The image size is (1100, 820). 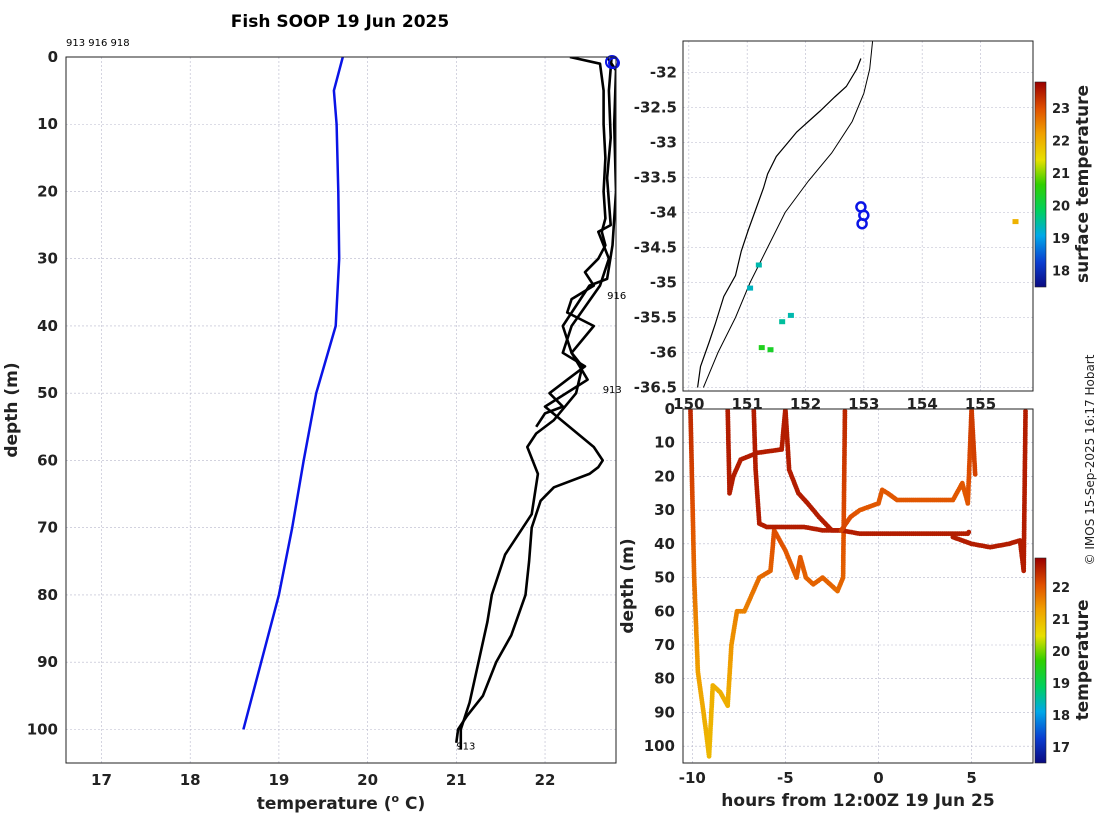 What do you see at coordinates (541, 521) in the screenshot?
I see `profile-annotations: 913 913 916` at bounding box center [541, 521].